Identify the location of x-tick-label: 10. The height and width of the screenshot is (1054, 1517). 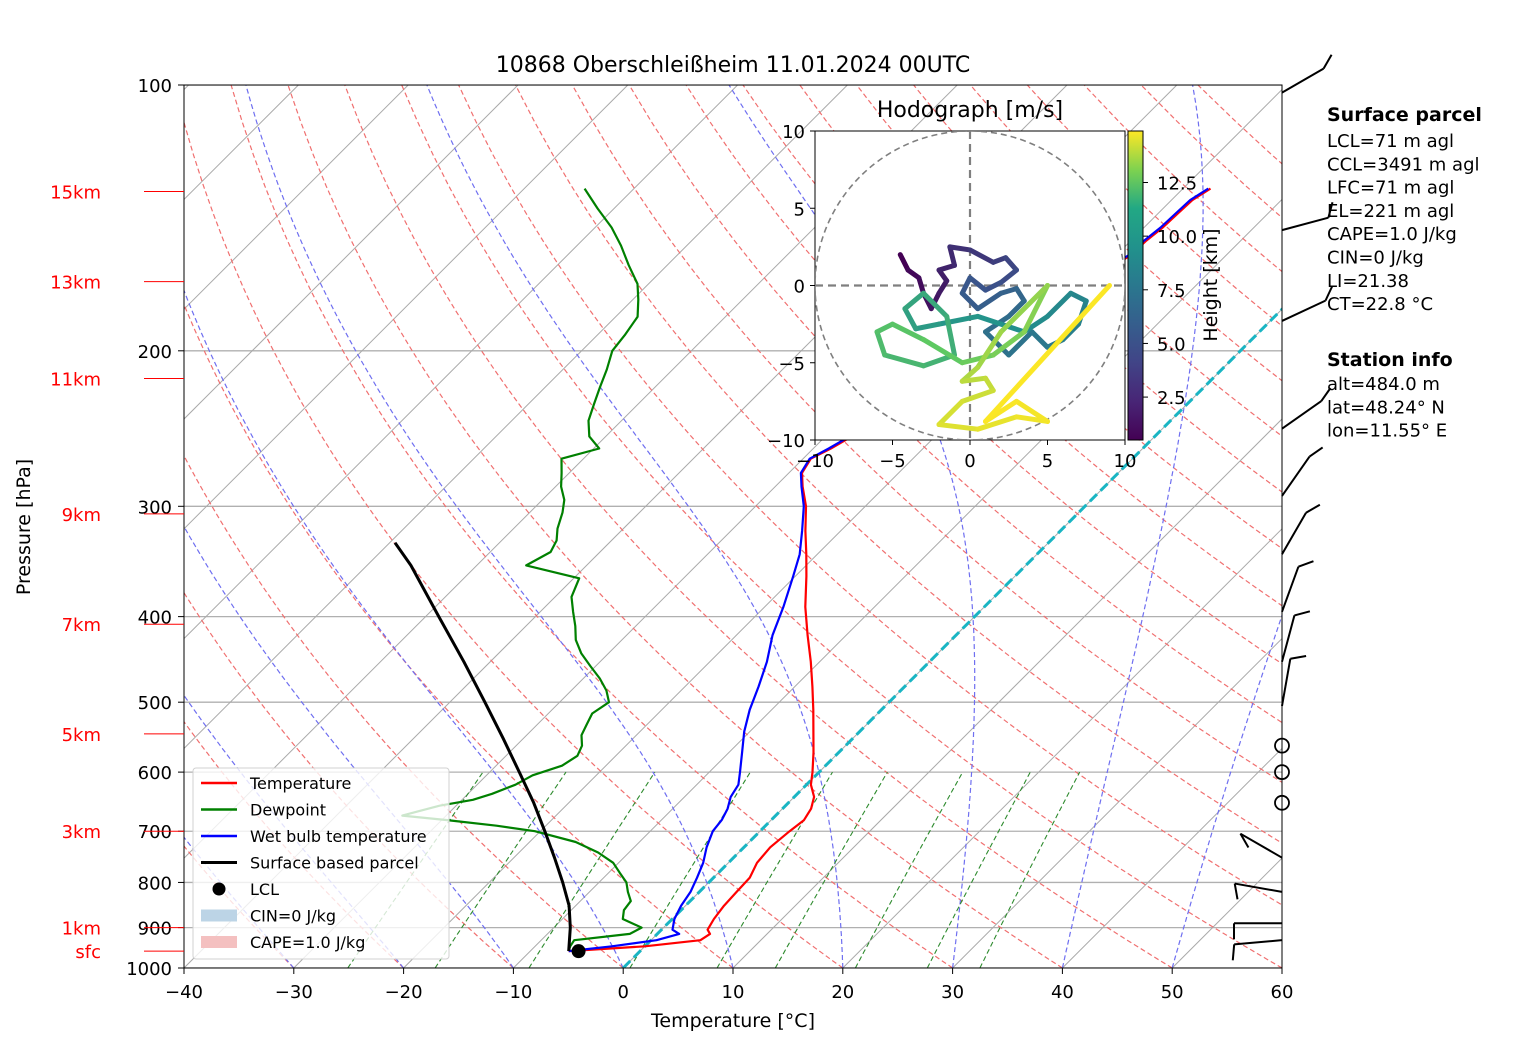
(733, 992).